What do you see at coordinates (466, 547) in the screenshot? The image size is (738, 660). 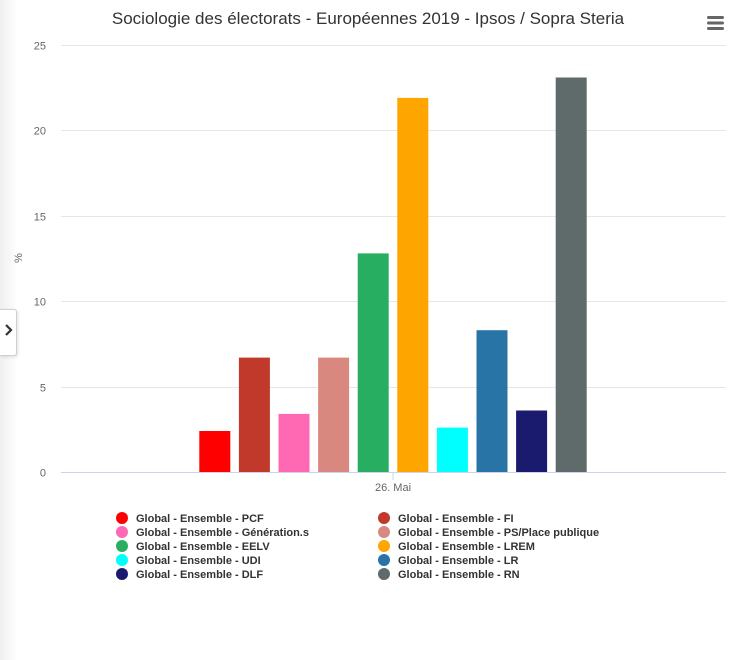 I see `legend-label: Global - Ensemble - LREM` at bounding box center [466, 547].